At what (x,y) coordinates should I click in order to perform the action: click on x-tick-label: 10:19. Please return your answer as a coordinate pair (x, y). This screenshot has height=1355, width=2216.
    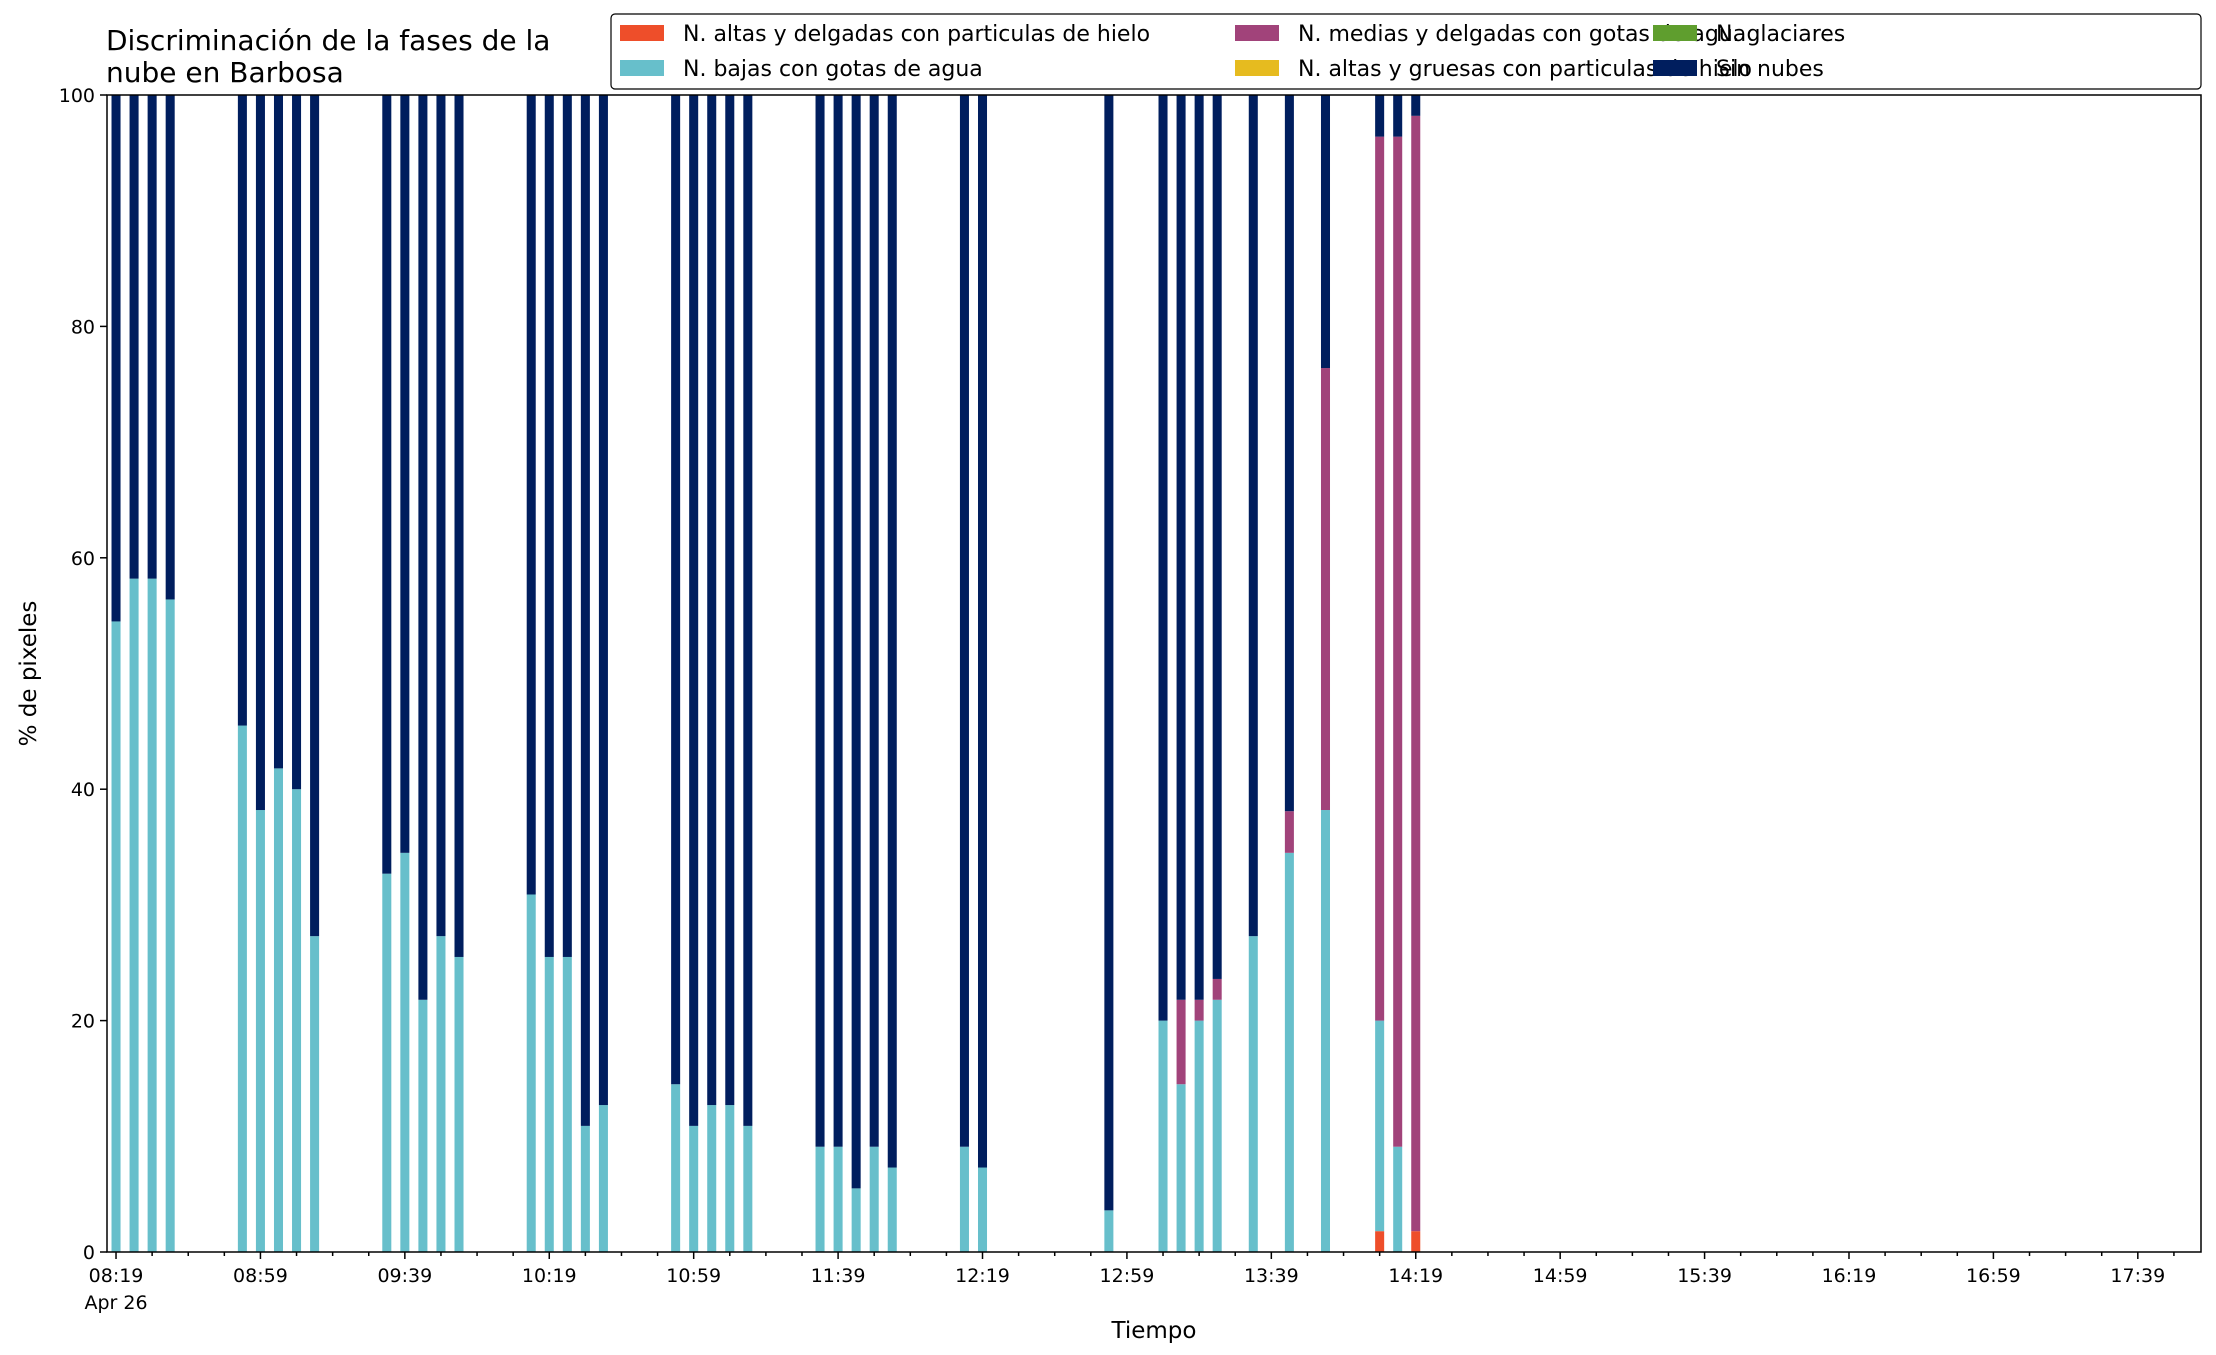
    Looking at the image, I should click on (549, 1276).